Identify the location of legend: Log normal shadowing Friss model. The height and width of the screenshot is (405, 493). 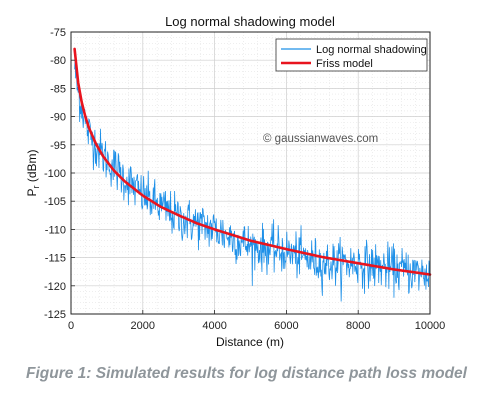
(351, 55).